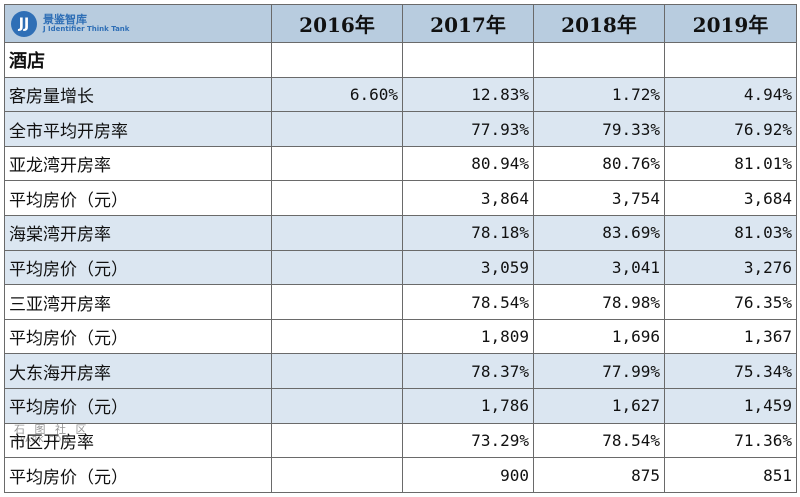  What do you see at coordinates (599, 475) in the screenshot?
I see `row-value-cell: 875` at bounding box center [599, 475].